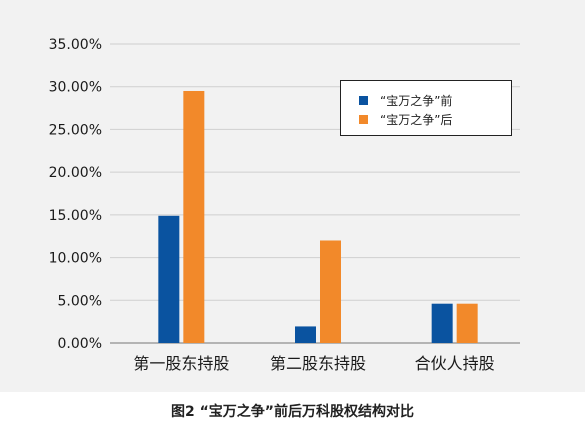  What do you see at coordinates (318, 363) in the screenshot?
I see `x-category-label: 第二股东持股` at bounding box center [318, 363].